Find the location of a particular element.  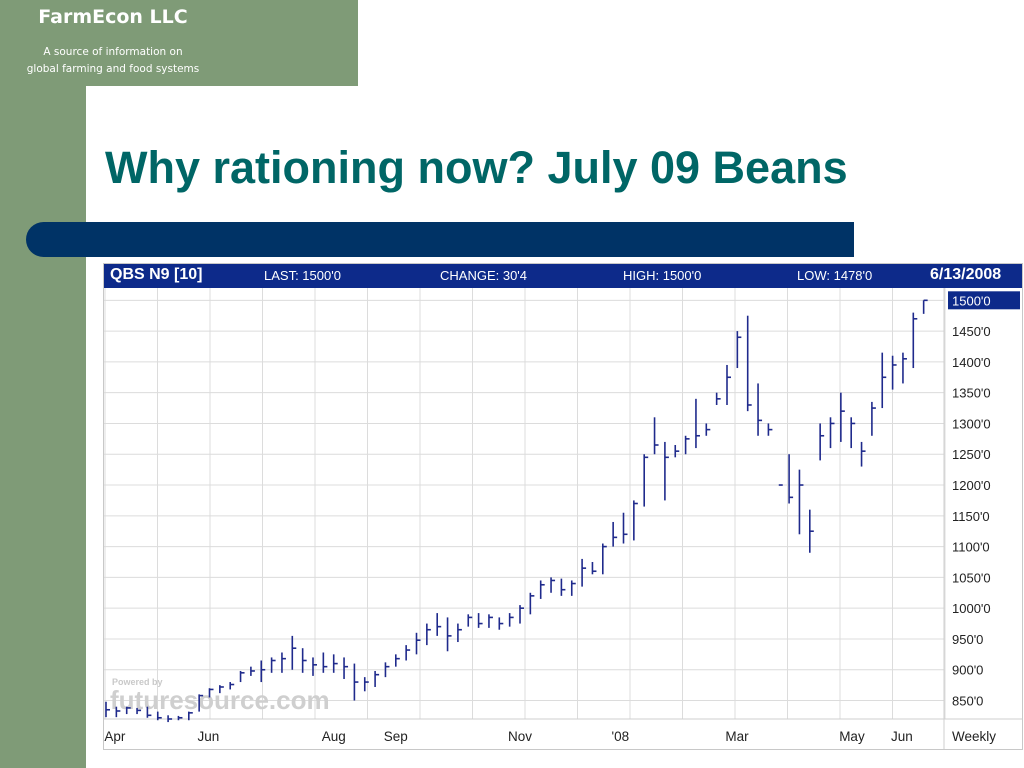

left-band is located at coordinates (43, 384).